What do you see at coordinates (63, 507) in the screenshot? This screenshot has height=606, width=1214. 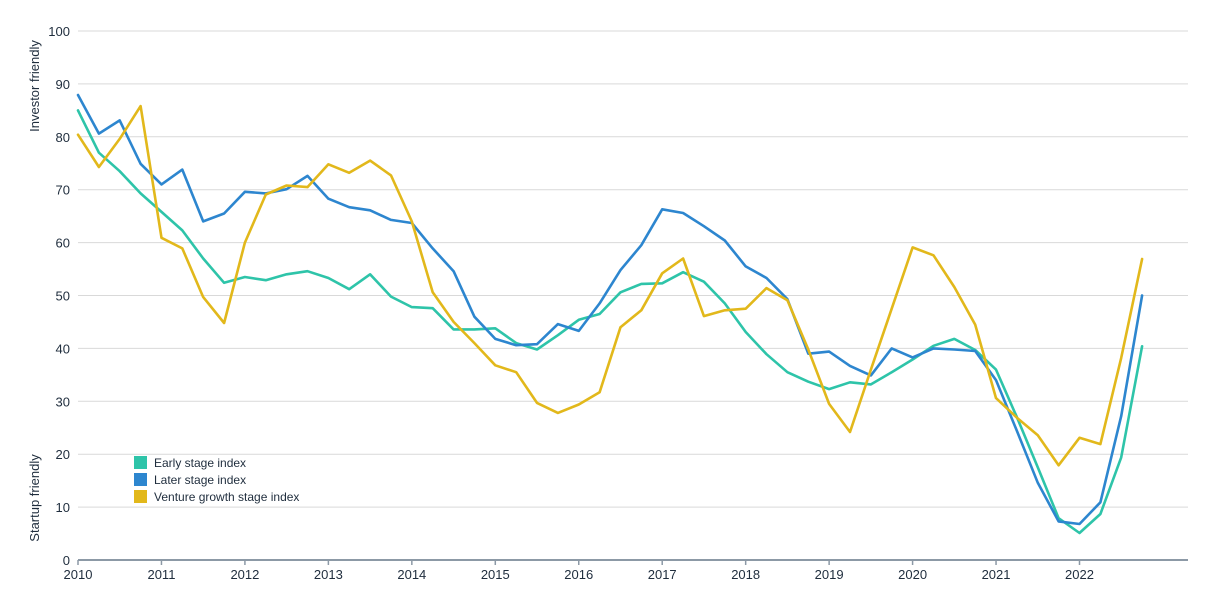 I see `y-tick-label: 10` at bounding box center [63, 507].